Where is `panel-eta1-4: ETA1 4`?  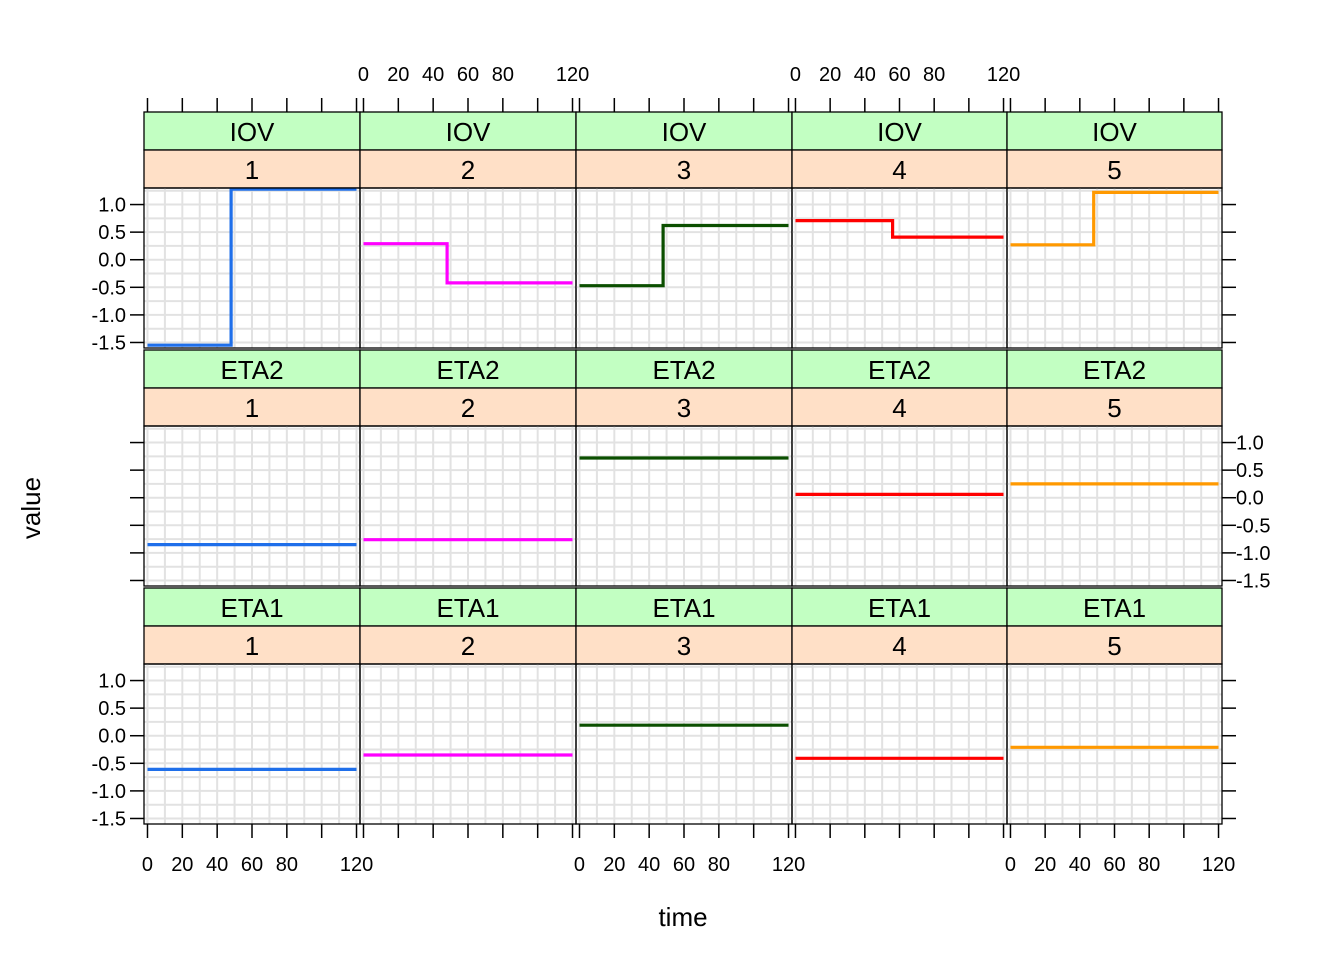
panel-eta1-4: ETA1 4 is located at coordinates (899, 706).